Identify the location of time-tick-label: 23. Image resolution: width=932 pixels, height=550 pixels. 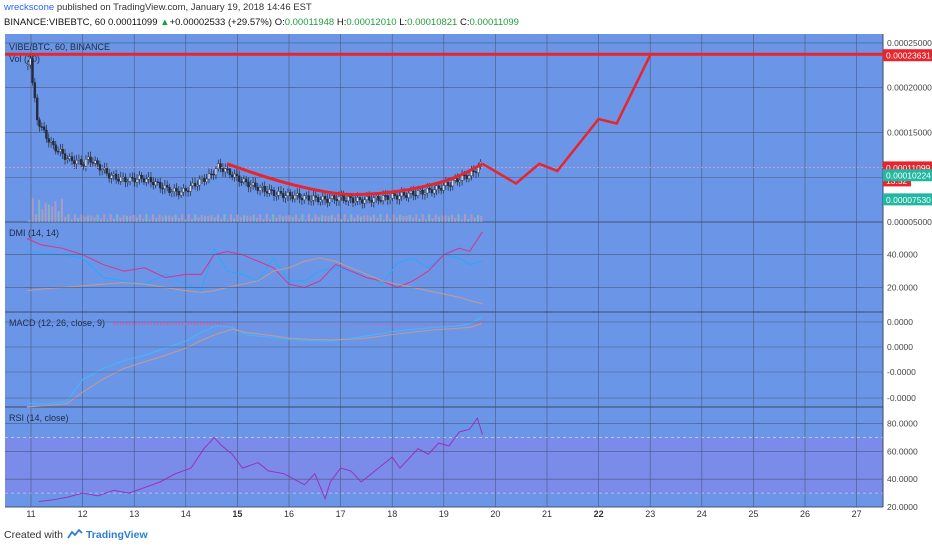
(650, 514).